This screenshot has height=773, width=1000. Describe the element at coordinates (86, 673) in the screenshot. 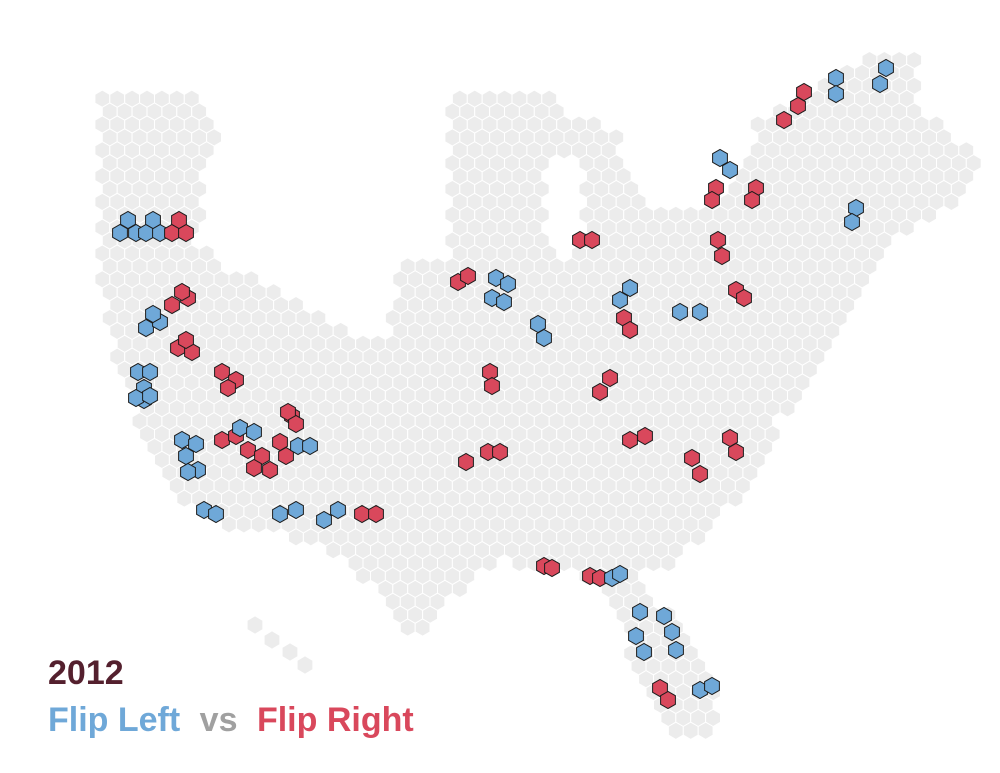

I see `year-title: 2012` at that location.